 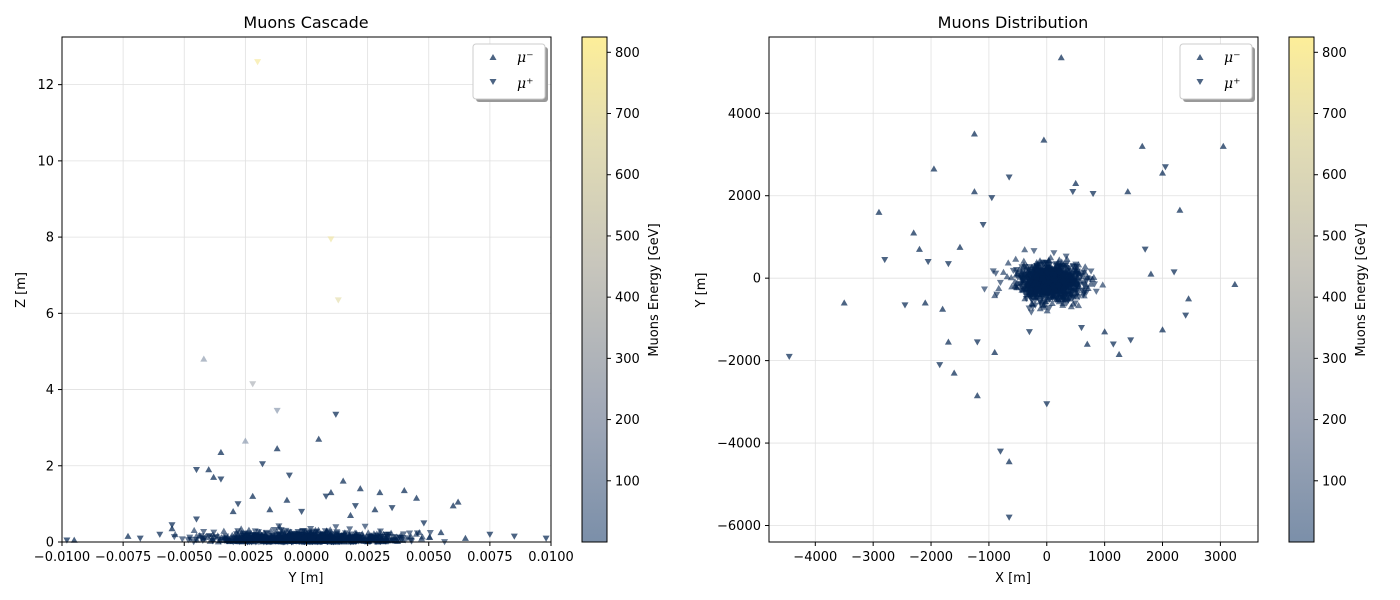 What do you see at coordinates (744, 196) in the screenshot?
I see `y-tick-label: 2000` at bounding box center [744, 196].